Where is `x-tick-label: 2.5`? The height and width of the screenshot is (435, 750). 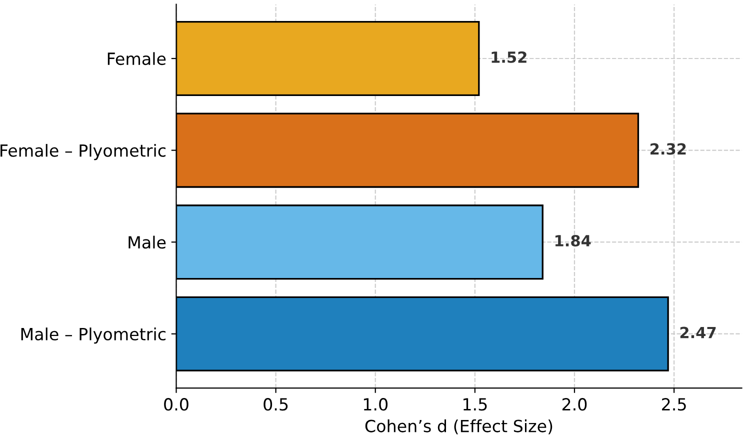
x-tick-label: 2.5 is located at coordinates (674, 404).